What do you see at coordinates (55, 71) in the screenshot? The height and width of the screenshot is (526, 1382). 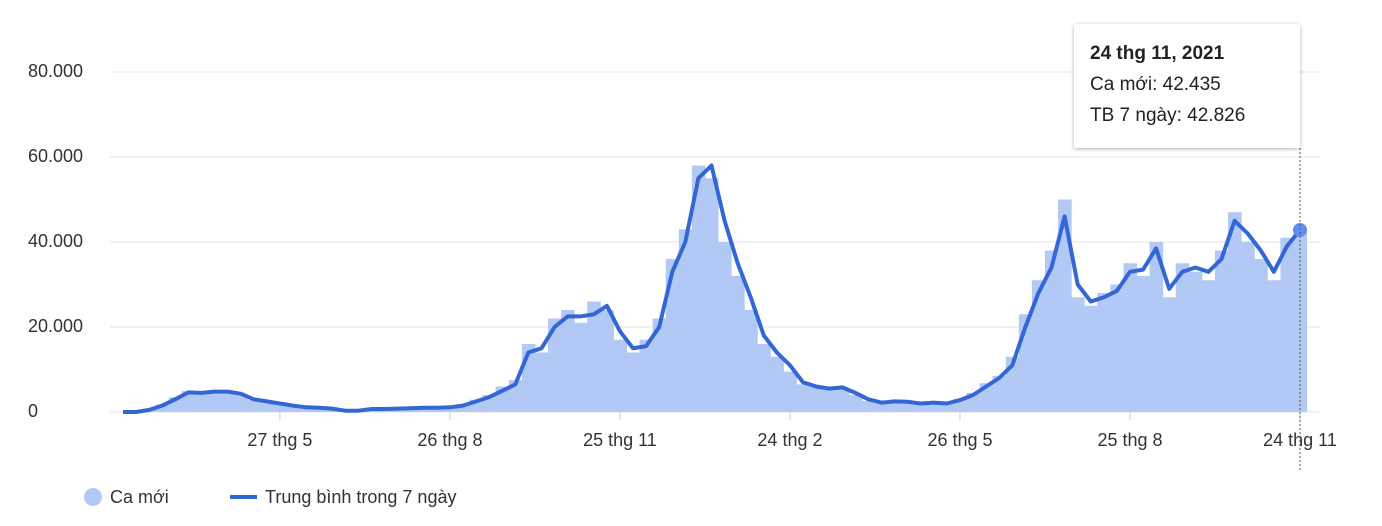 I see `y-tick-label: 80.000` at bounding box center [55, 71].